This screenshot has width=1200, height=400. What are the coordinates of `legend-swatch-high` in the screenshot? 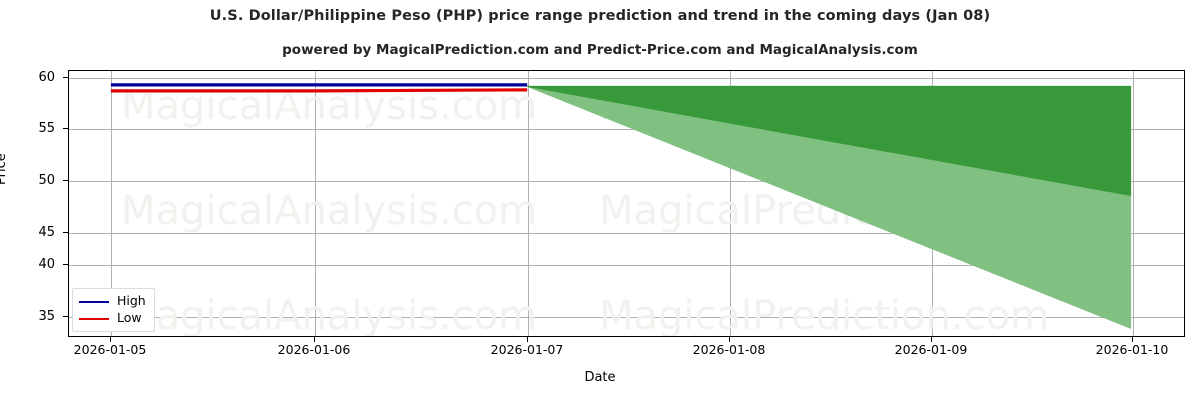 It's located at (94, 301).